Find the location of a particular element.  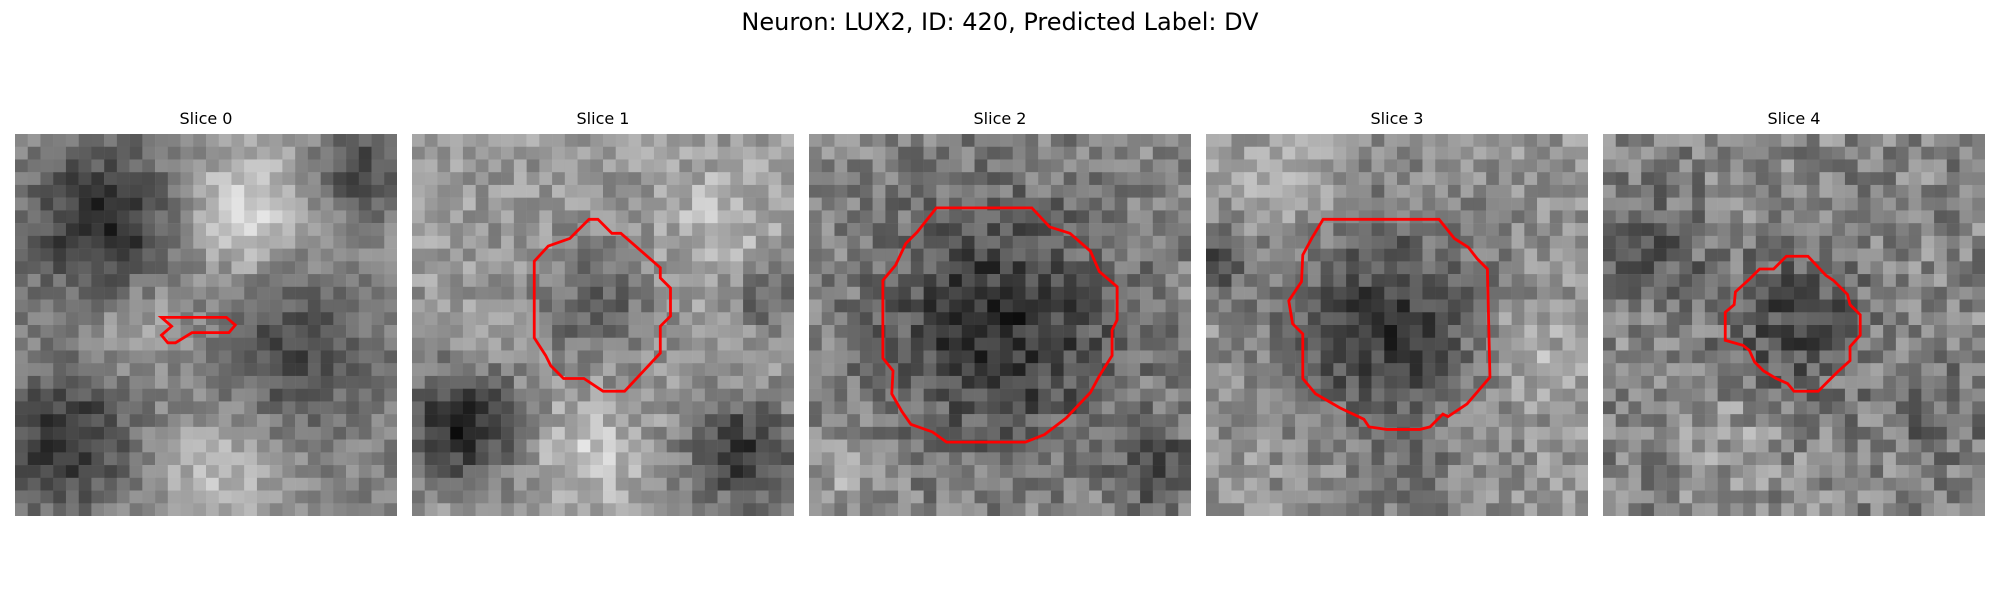

slice-title: Slice 3 is located at coordinates (1397, 118).